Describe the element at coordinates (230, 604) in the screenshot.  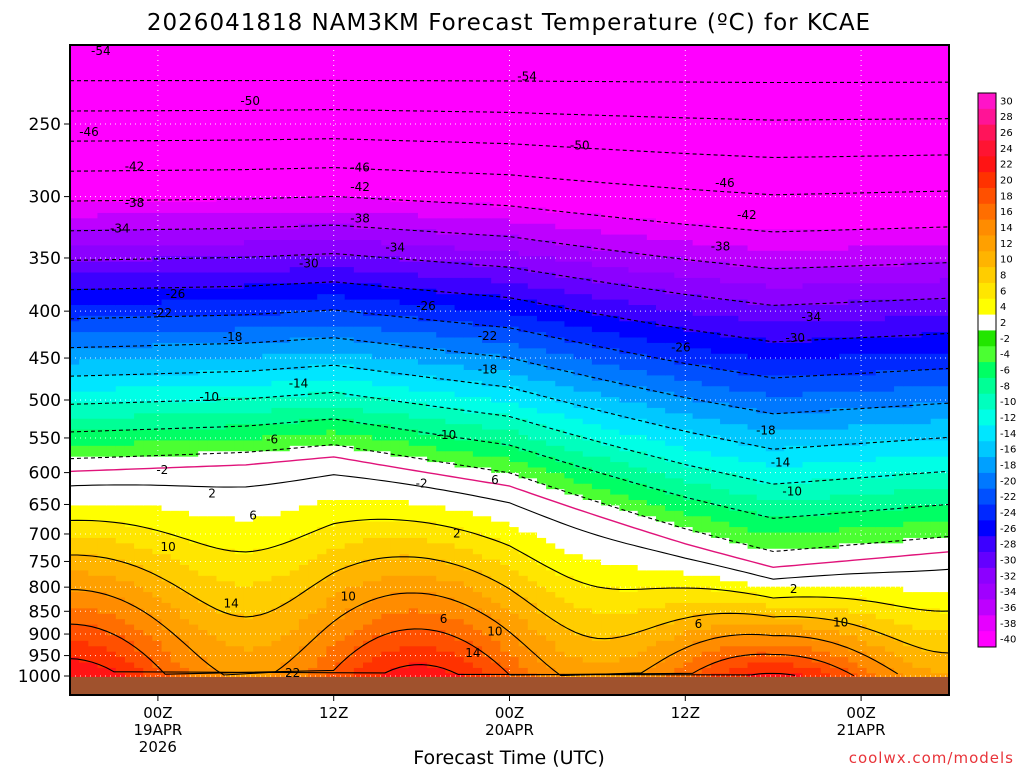
I see `isotherm-label: 14` at that location.